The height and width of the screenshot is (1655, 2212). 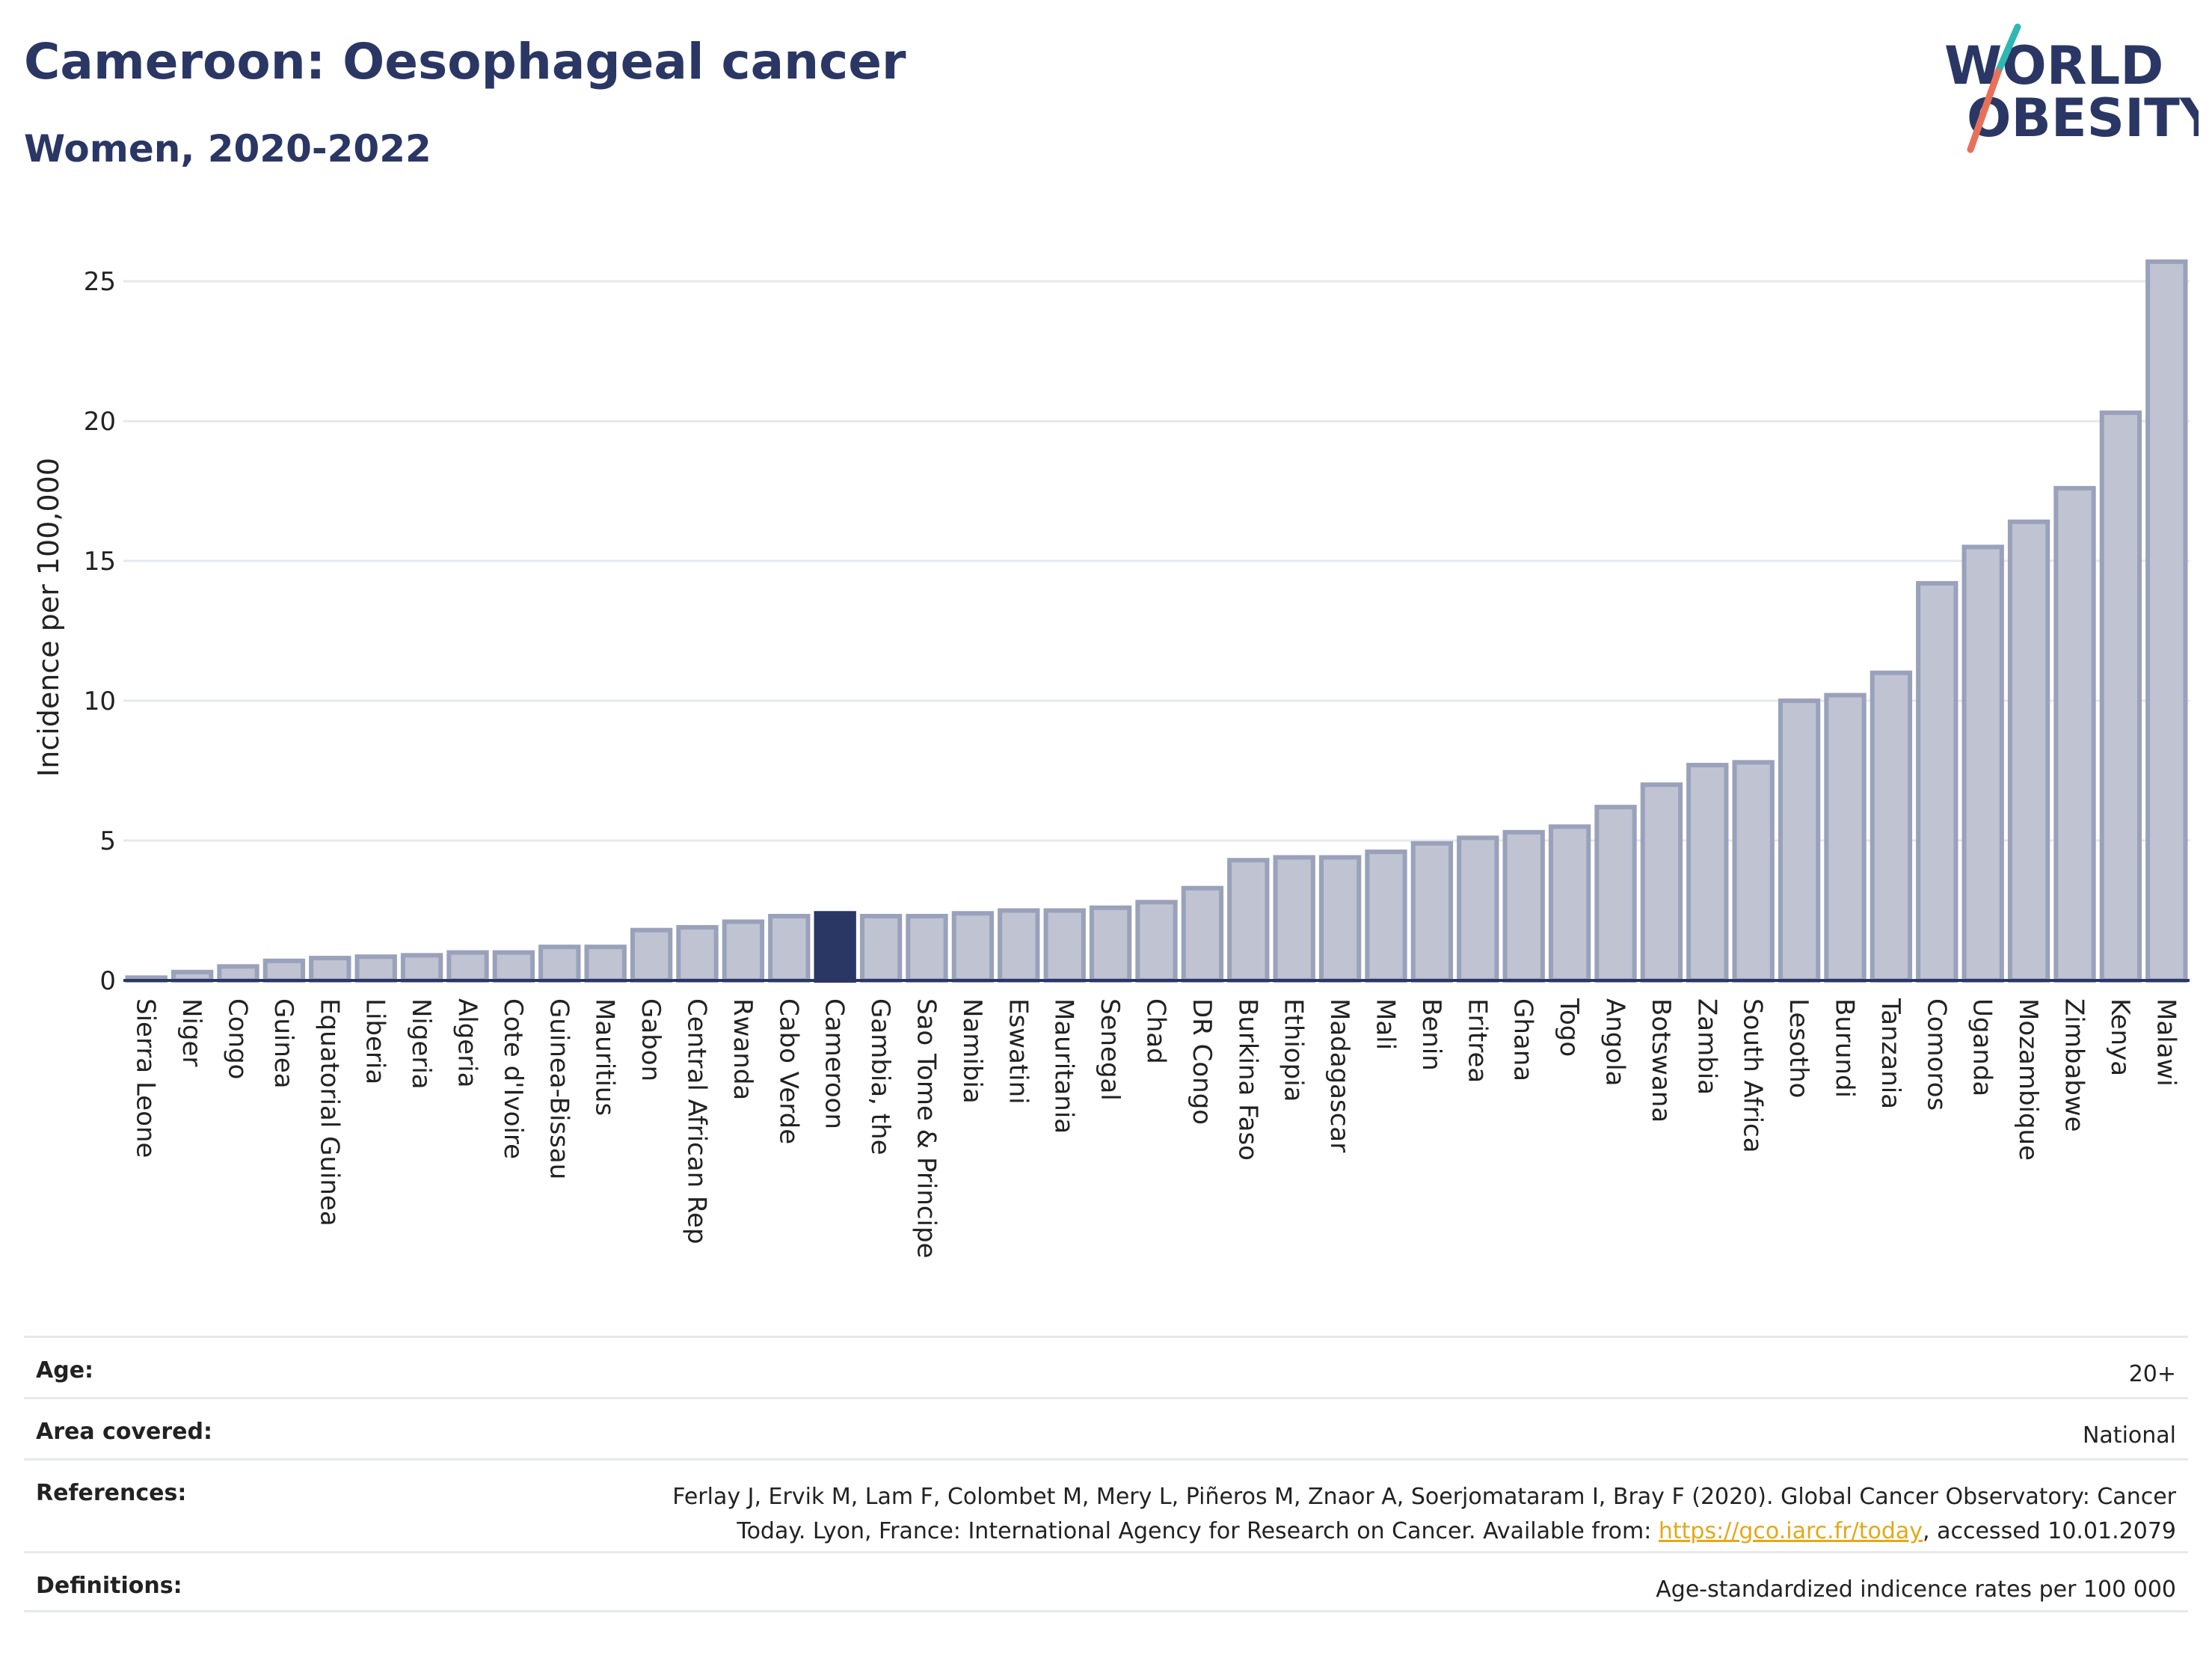 I want to click on x-tick-label: Congo, so click(x=238, y=1038).